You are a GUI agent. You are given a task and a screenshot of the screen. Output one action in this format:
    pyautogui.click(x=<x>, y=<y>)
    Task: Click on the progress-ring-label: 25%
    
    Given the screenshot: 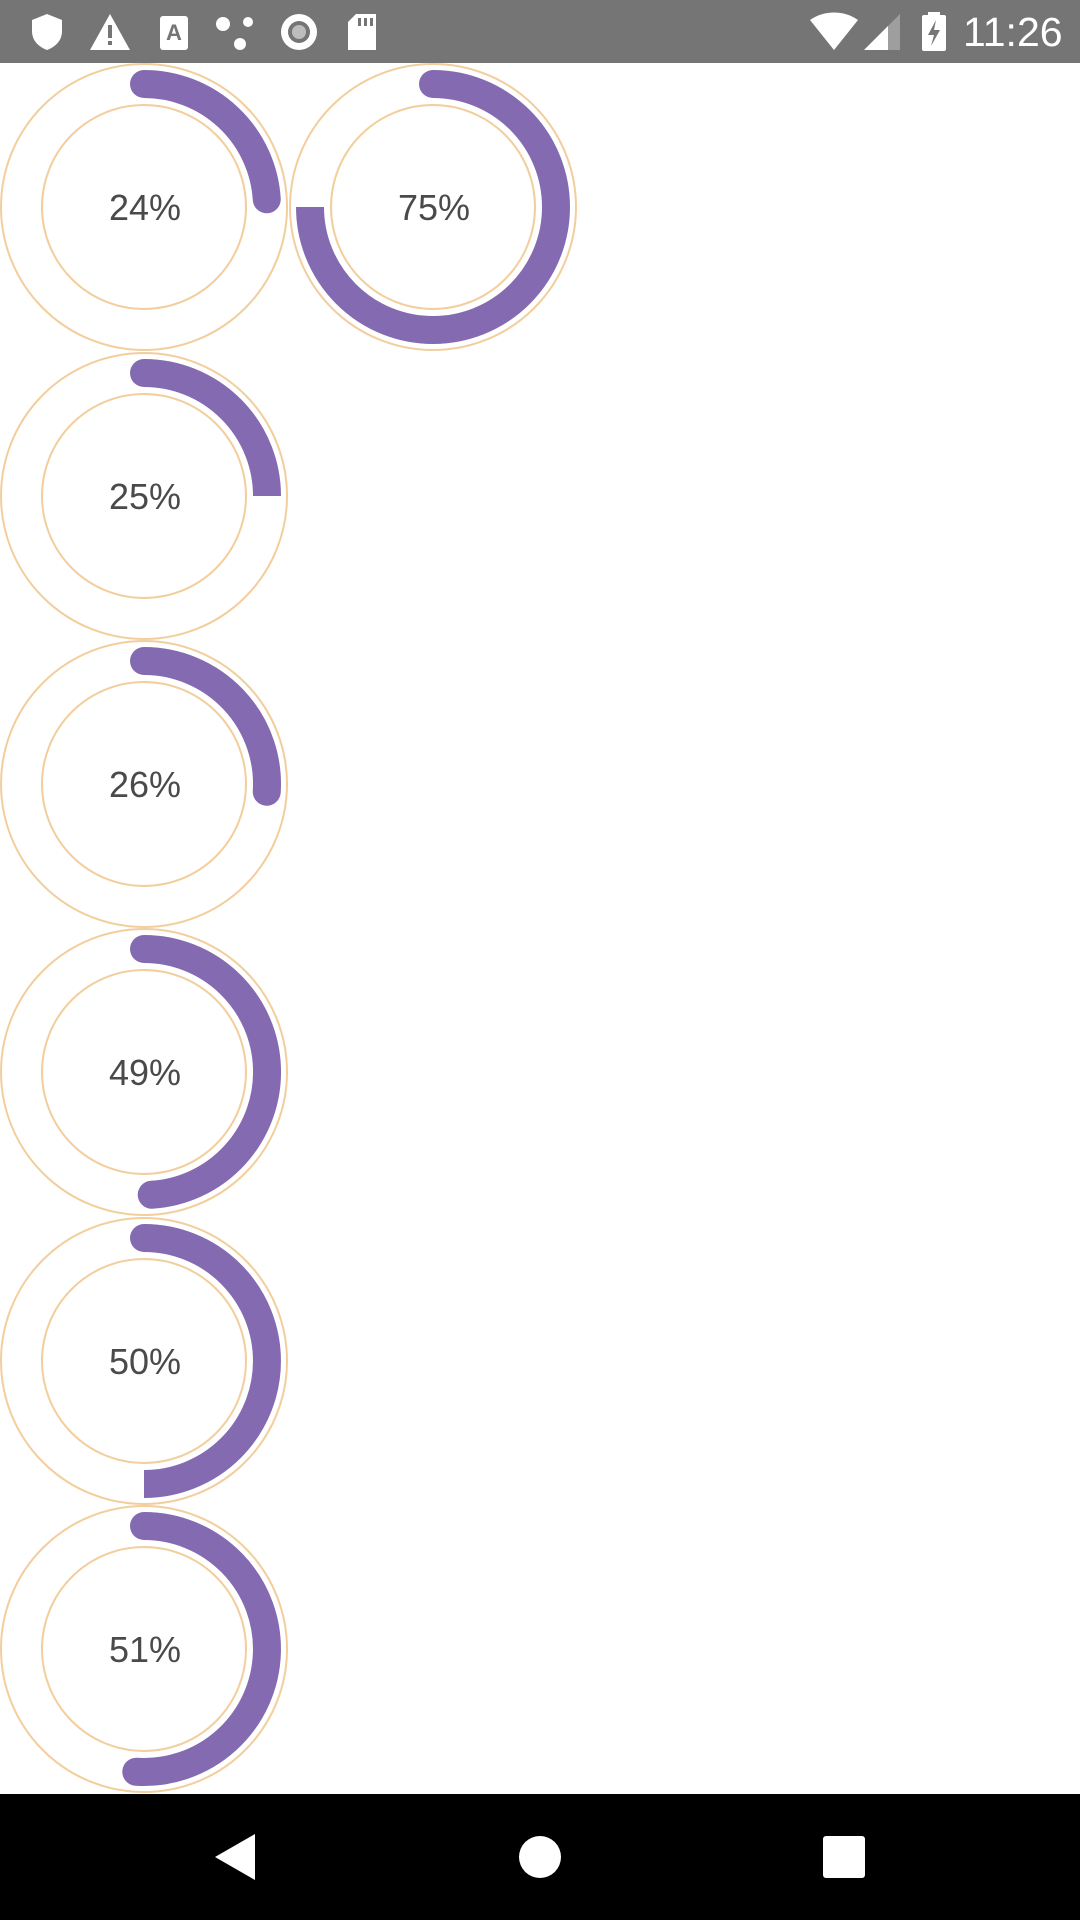 What is the action you would take?
    pyautogui.click(x=145, y=496)
    